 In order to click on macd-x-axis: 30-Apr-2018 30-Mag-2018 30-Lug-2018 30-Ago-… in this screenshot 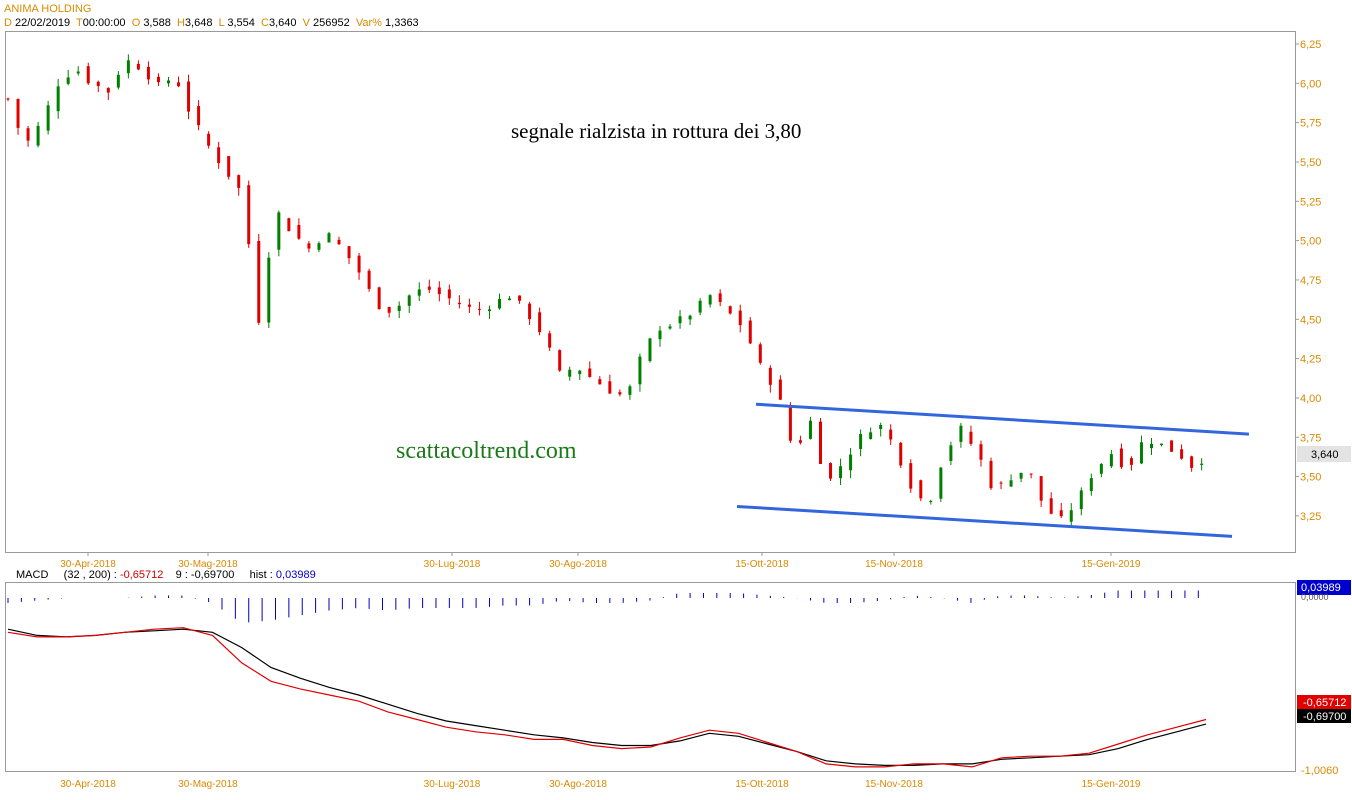, I will do `click(600, 784)`.